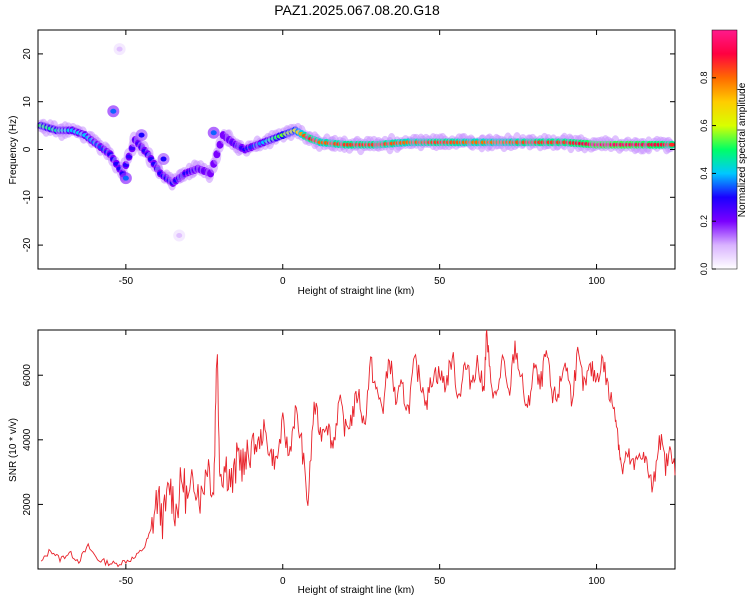 The height and width of the screenshot is (605, 750). I want to click on y-tick-label: 20, so click(27, 54).